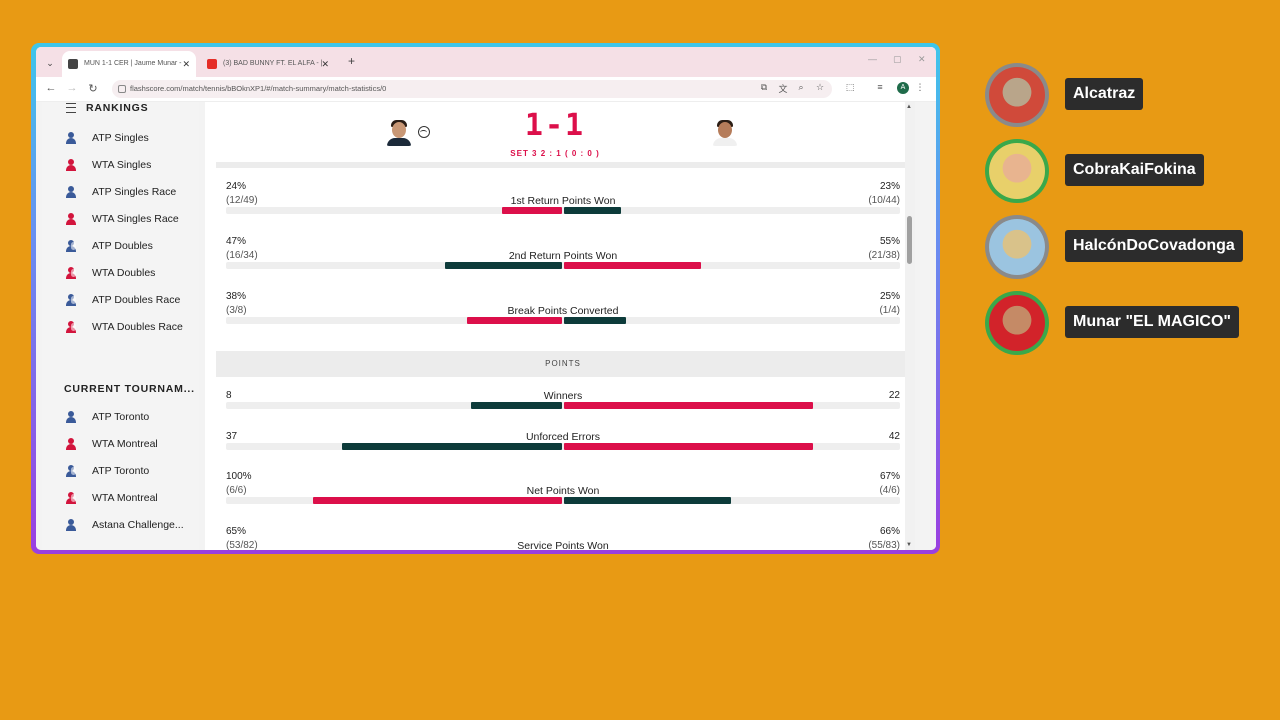 The image size is (1280, 720). Describe the element at coordinates (229, 395) in the screenshot. I see `home-stat-value: 8` at that location.